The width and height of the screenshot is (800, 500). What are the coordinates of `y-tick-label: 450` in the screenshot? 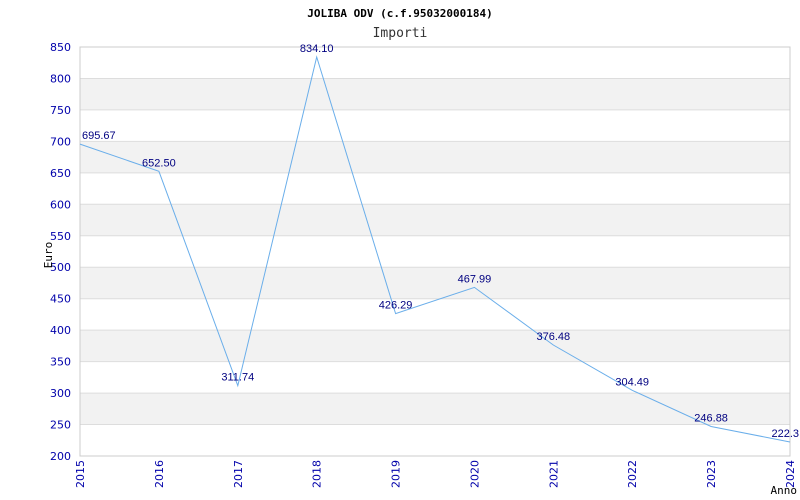 It's located at (60, 299).